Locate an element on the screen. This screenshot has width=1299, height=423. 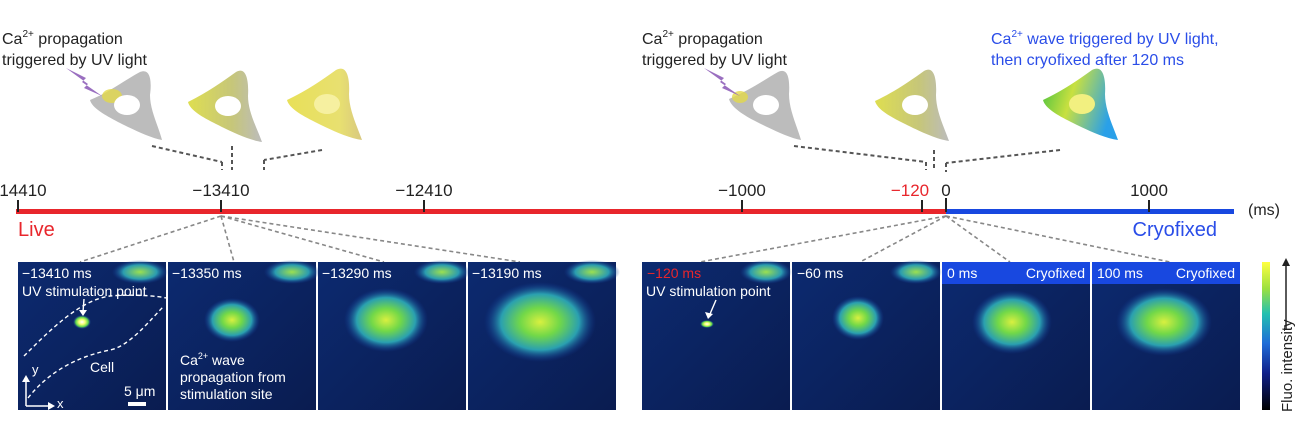
caption-live-rest: propagation is located at coordinates (78, 39).